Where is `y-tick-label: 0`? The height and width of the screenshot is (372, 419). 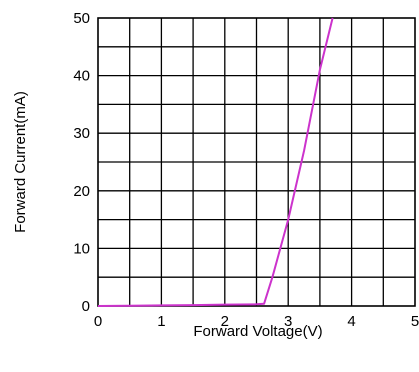 y-tick-label: 0 is located at coordinates (86, 306).